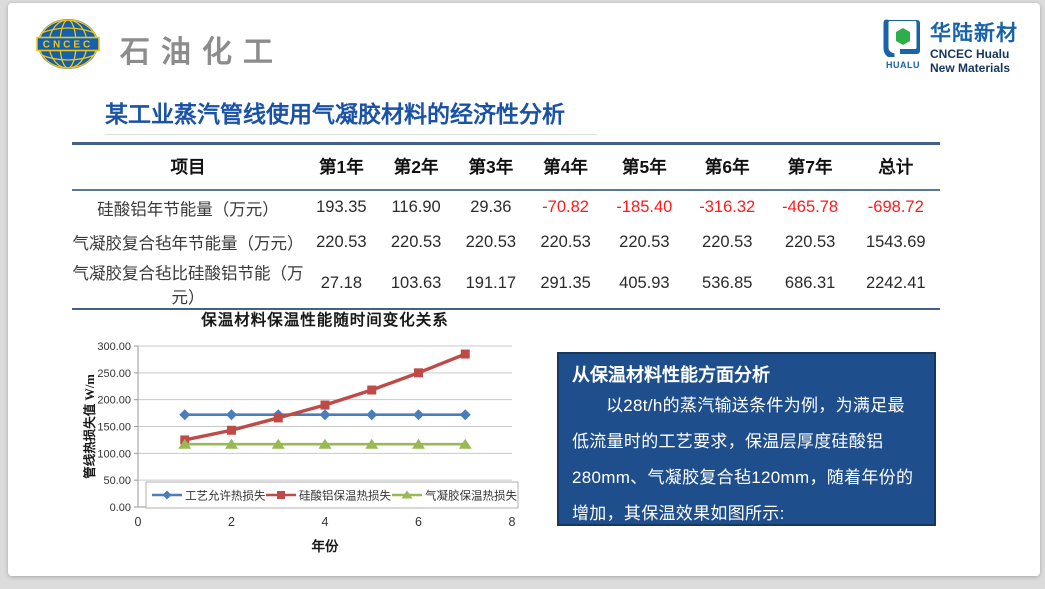  Describe the element at coordinates (325, 522) in the screenshot. I see `x-tick-label: 4` at that location.